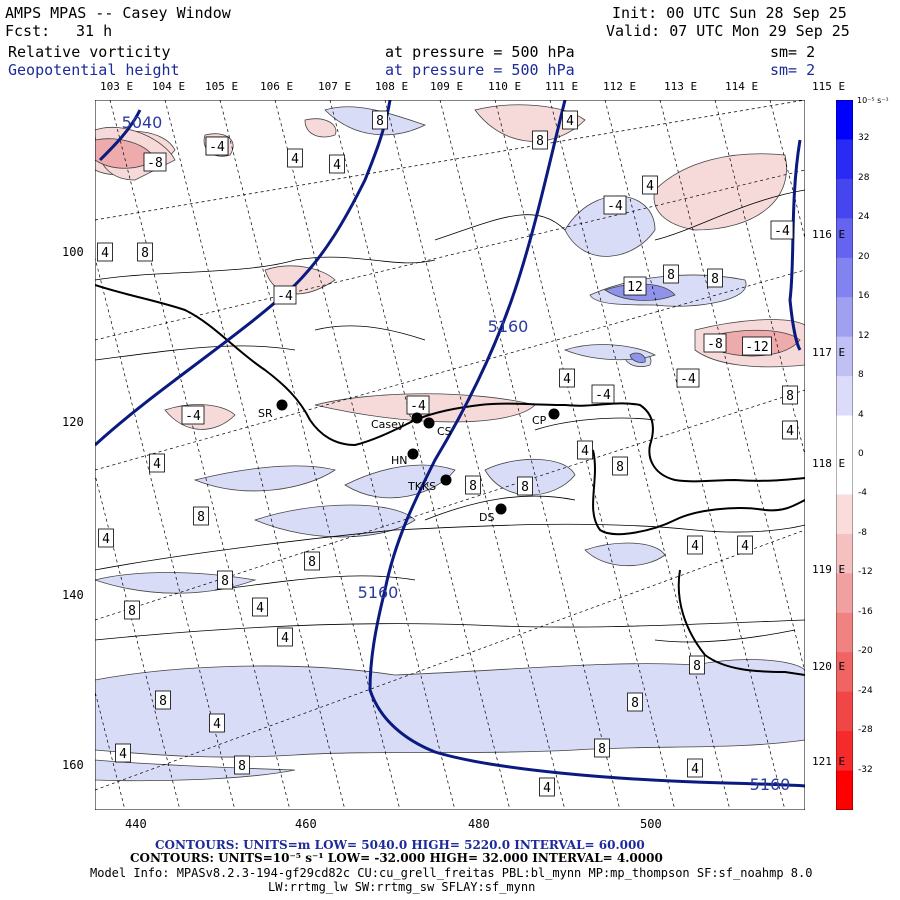 Image resolution: width=900 pixels, height=900 pixels. I want to click on colorbar-tick-label: 24, so click(864, 217).